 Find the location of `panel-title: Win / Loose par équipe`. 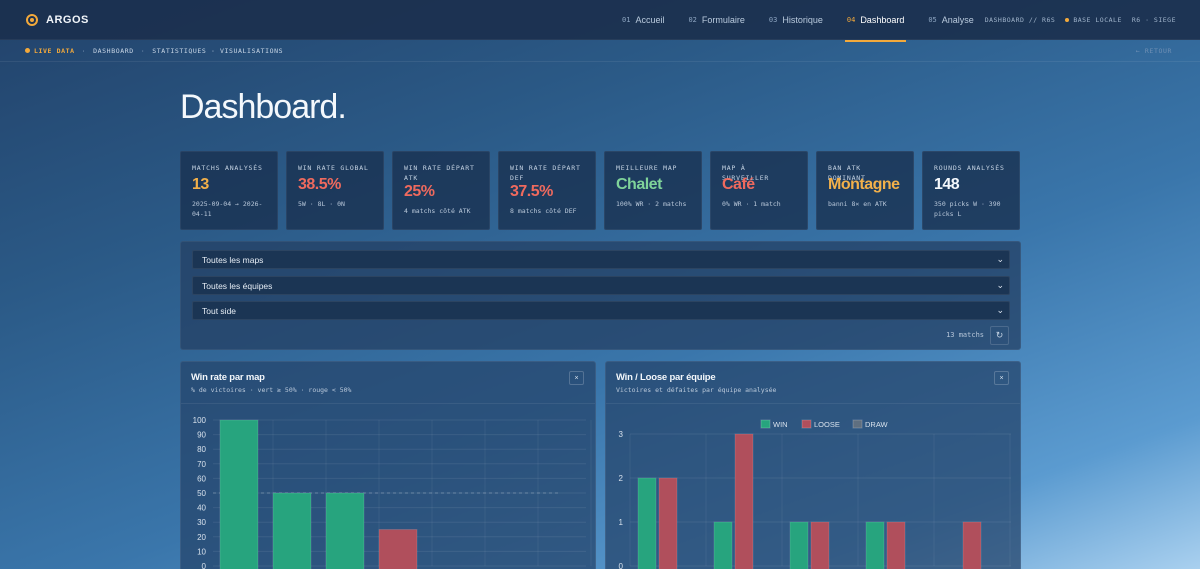

panel-title: Win / Loose par équipe is located at coordinates (666, 377).